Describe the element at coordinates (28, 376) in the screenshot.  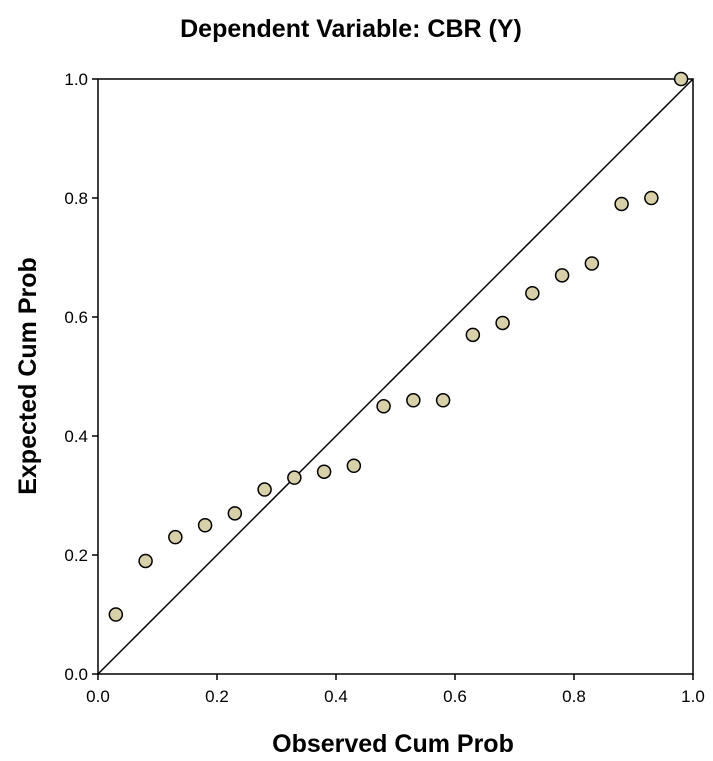
I see `y-axis-label: Expected Cum Prob` at that location.